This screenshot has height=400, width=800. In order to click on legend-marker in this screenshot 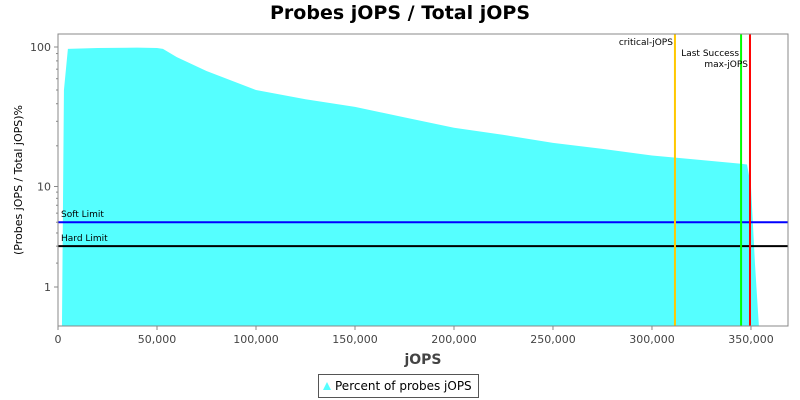, I will do `click(327, 386)`.